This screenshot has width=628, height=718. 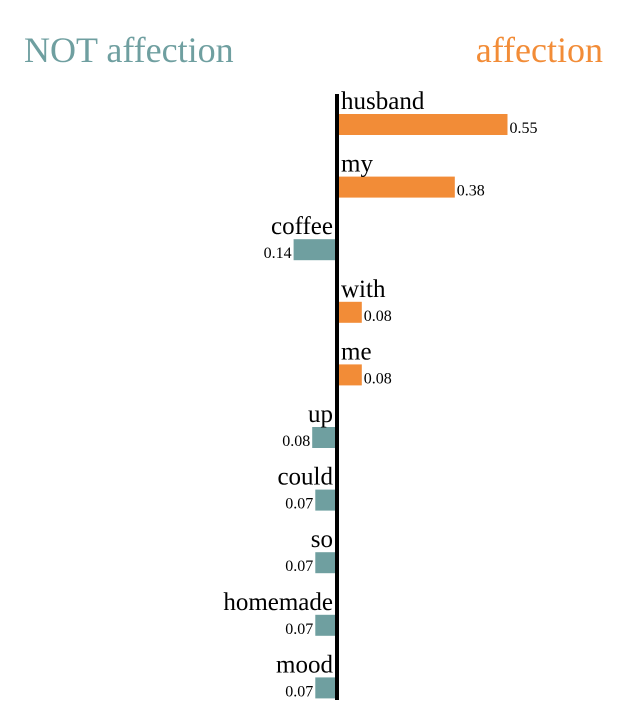 What do you see at coordinates (326, 688) in the screenshot?
I see `bar-mood` at bounding box center [326, 688].